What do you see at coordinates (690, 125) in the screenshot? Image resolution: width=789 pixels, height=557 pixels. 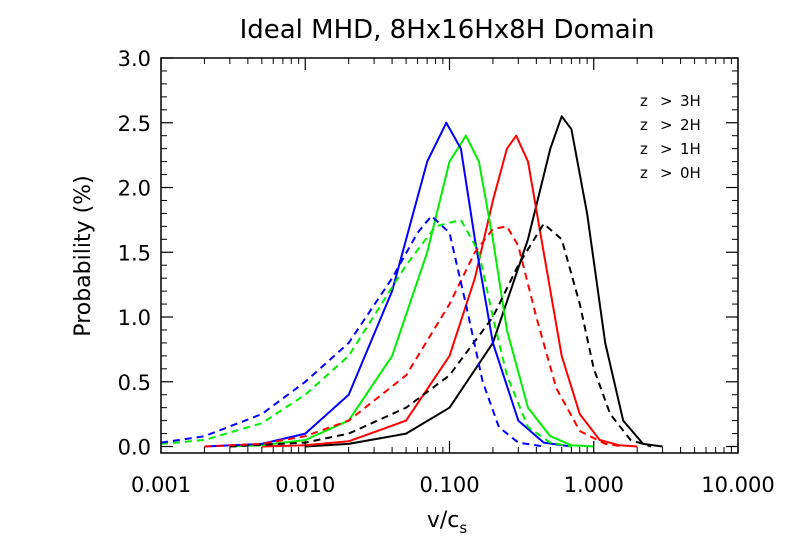 I see `legend-height: 2H` at bounding box center [690, 125].